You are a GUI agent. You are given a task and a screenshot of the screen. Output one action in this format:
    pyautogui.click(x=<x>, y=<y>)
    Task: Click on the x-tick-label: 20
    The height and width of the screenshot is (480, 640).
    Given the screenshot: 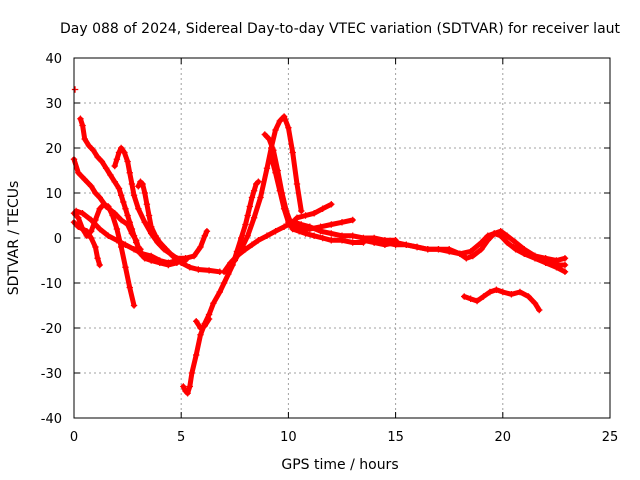 What is the action you would take?
    pyautogui.click(x=503, y=437)
    